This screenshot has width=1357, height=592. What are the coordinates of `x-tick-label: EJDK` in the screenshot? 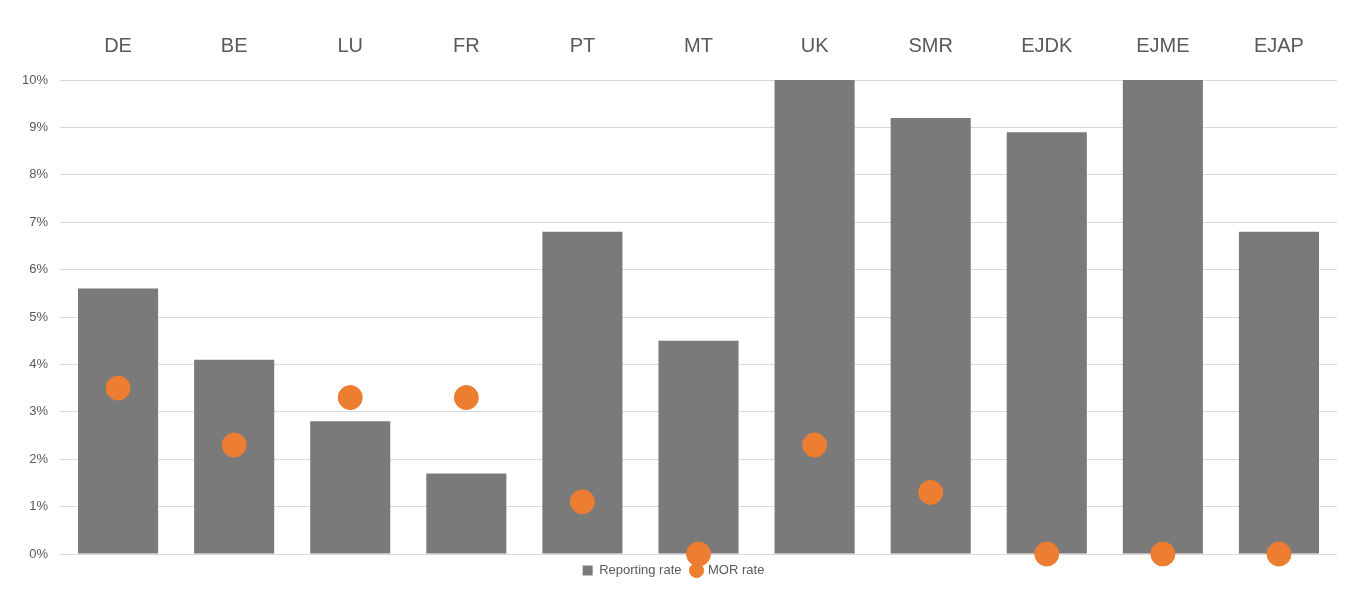 It's located at (1047, 44).